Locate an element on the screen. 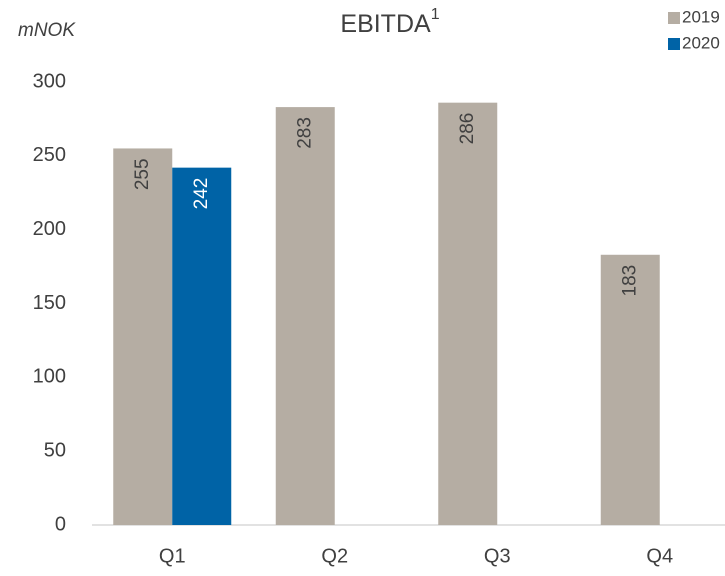  x-tick-label: Q2 is located at coordinates (334, 556).